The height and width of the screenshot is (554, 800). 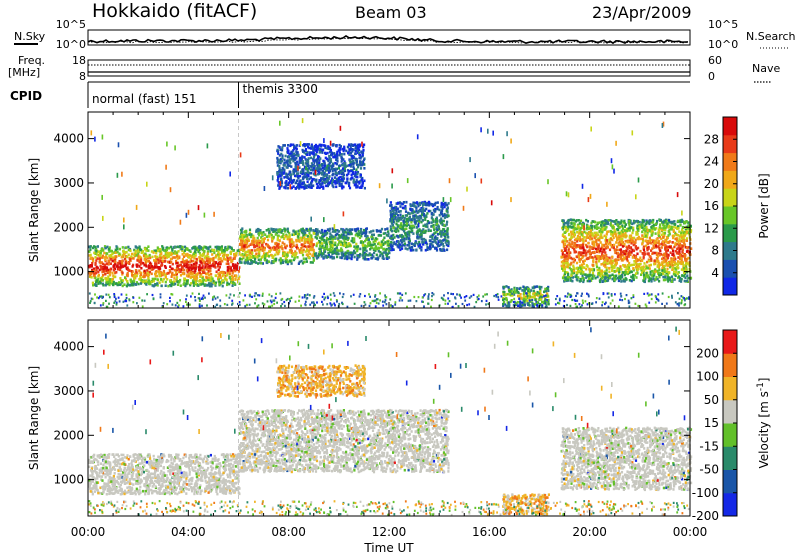 What do you see at coordinates (71, 24) in the screenshot?
I see `nsky-left-tick-top: 10^5` at bounding box center [71, 24].